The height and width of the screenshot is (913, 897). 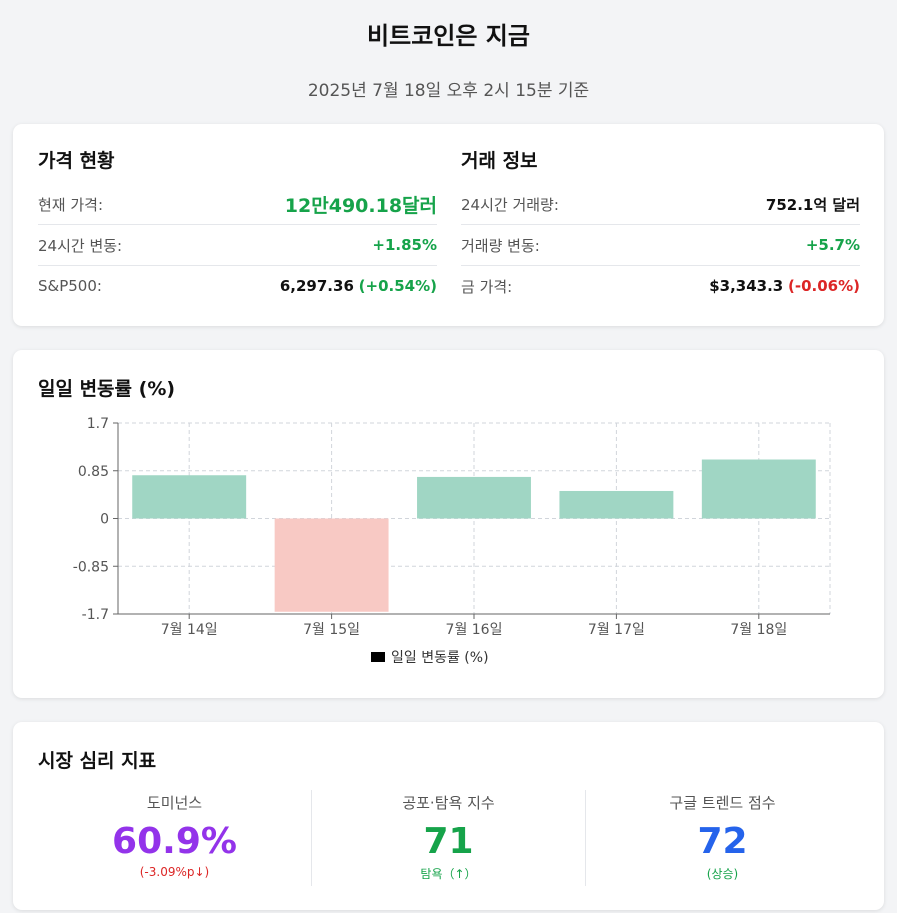 I want to click on gold-price-change: (-0.06%), so click(x=824, y=286).